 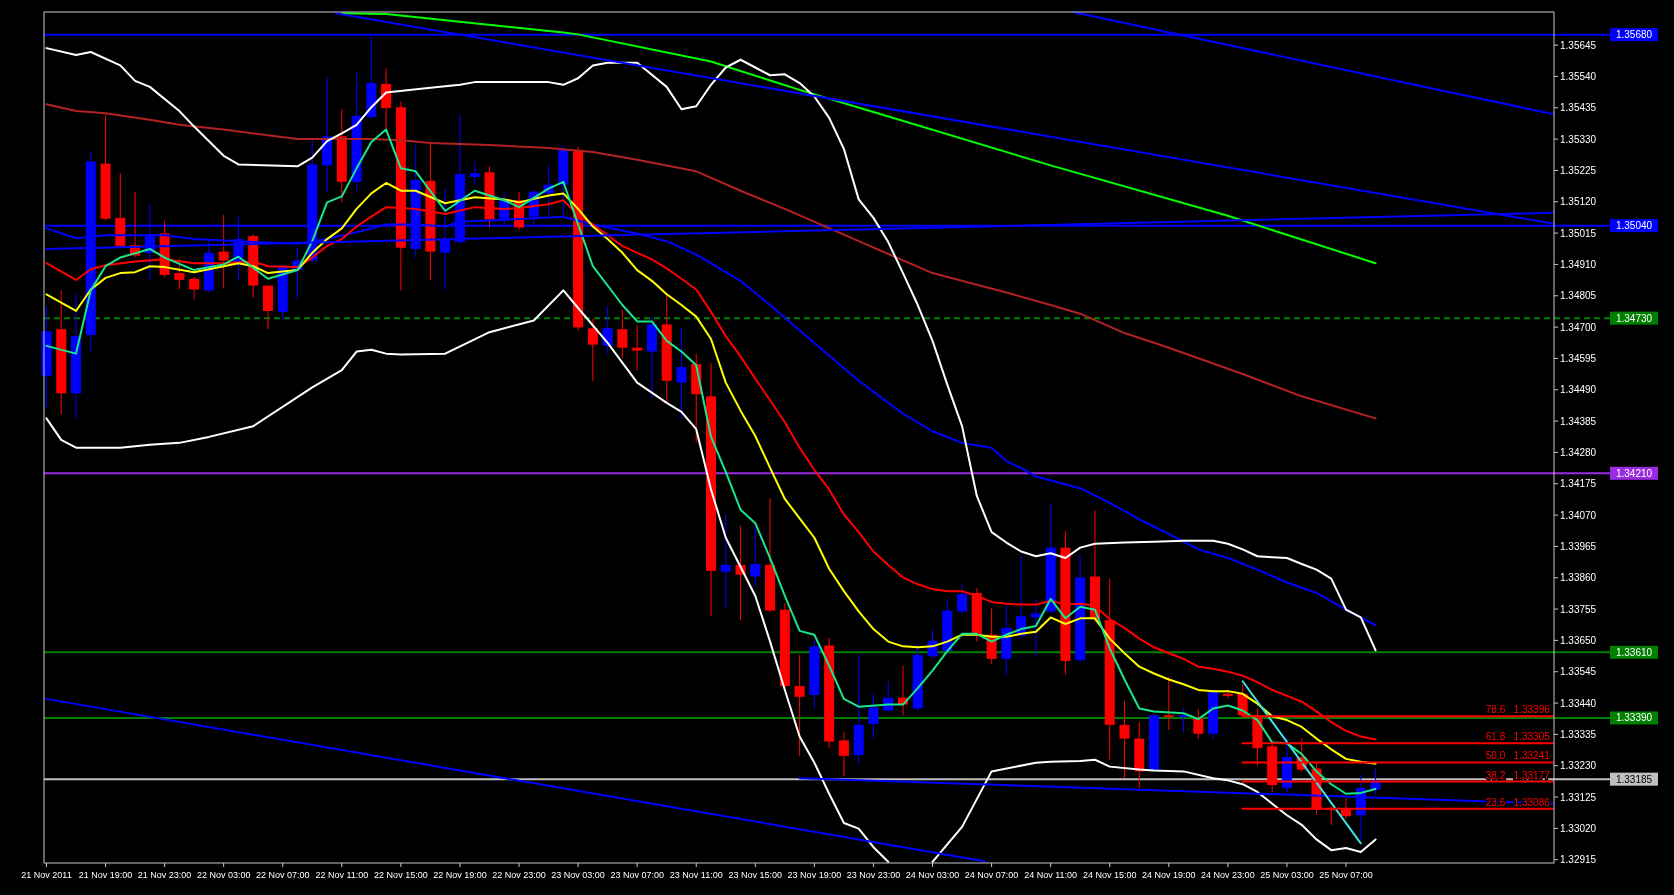 What do you see at coordinates (519, 875) in the screenshot?
I see `x-tick-label: 22 Nov 23:00` at bounding box center [519, 875].